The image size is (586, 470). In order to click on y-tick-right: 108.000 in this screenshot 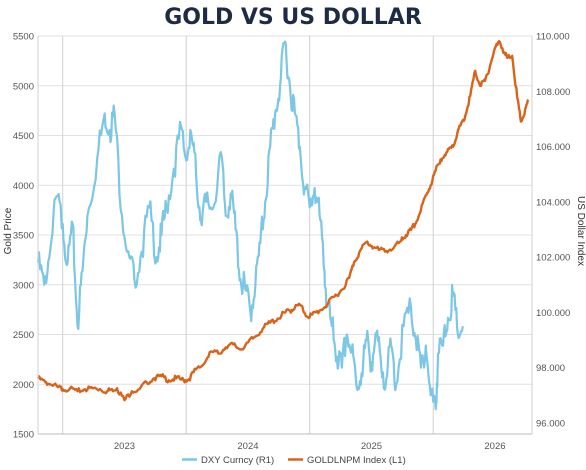, I will do `click(553, 92)`.